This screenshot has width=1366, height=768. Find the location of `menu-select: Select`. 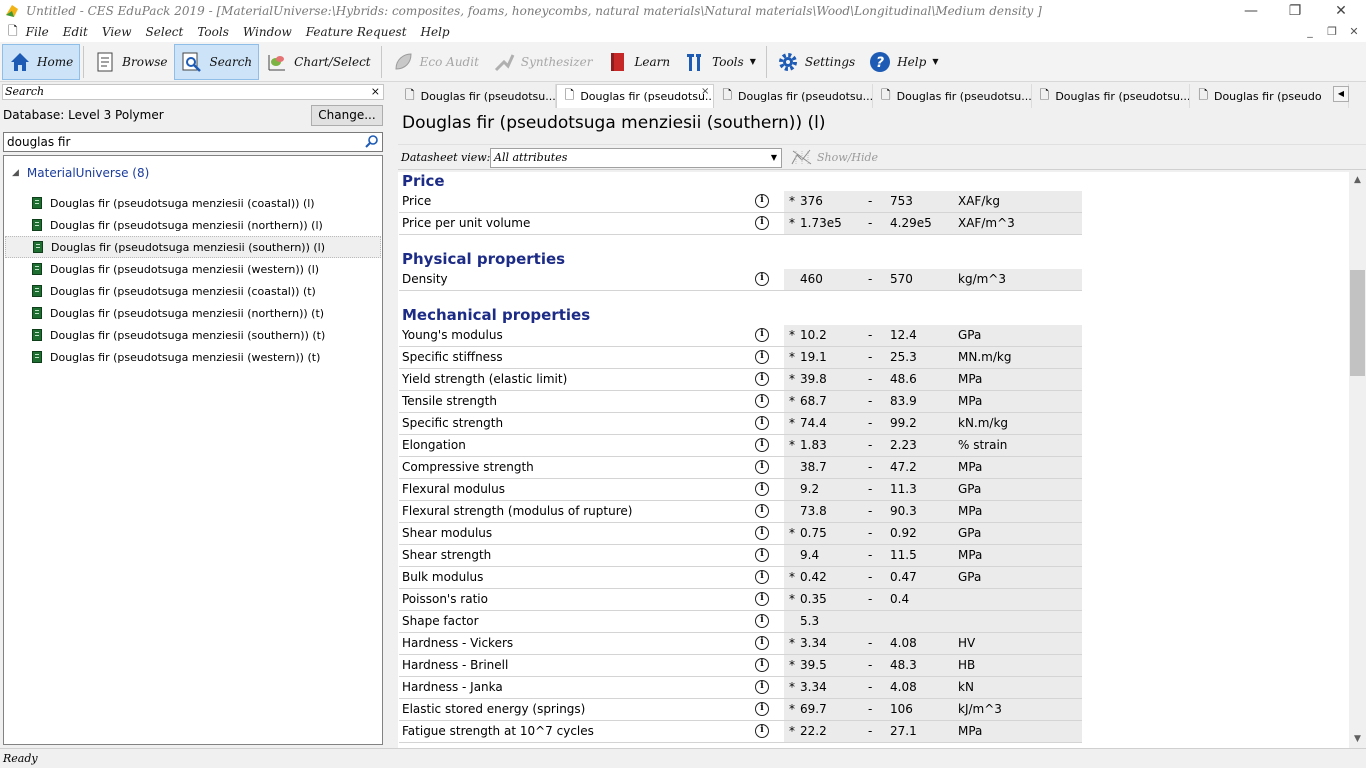

menu-select: Select is located at coordinates (164, 32).